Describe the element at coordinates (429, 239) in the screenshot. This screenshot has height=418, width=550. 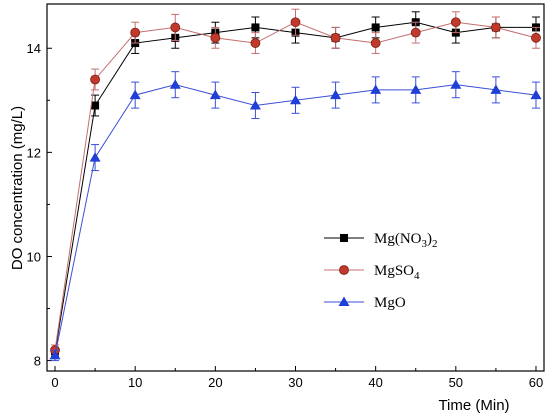
I see `legend-label-mid: )` at that location.